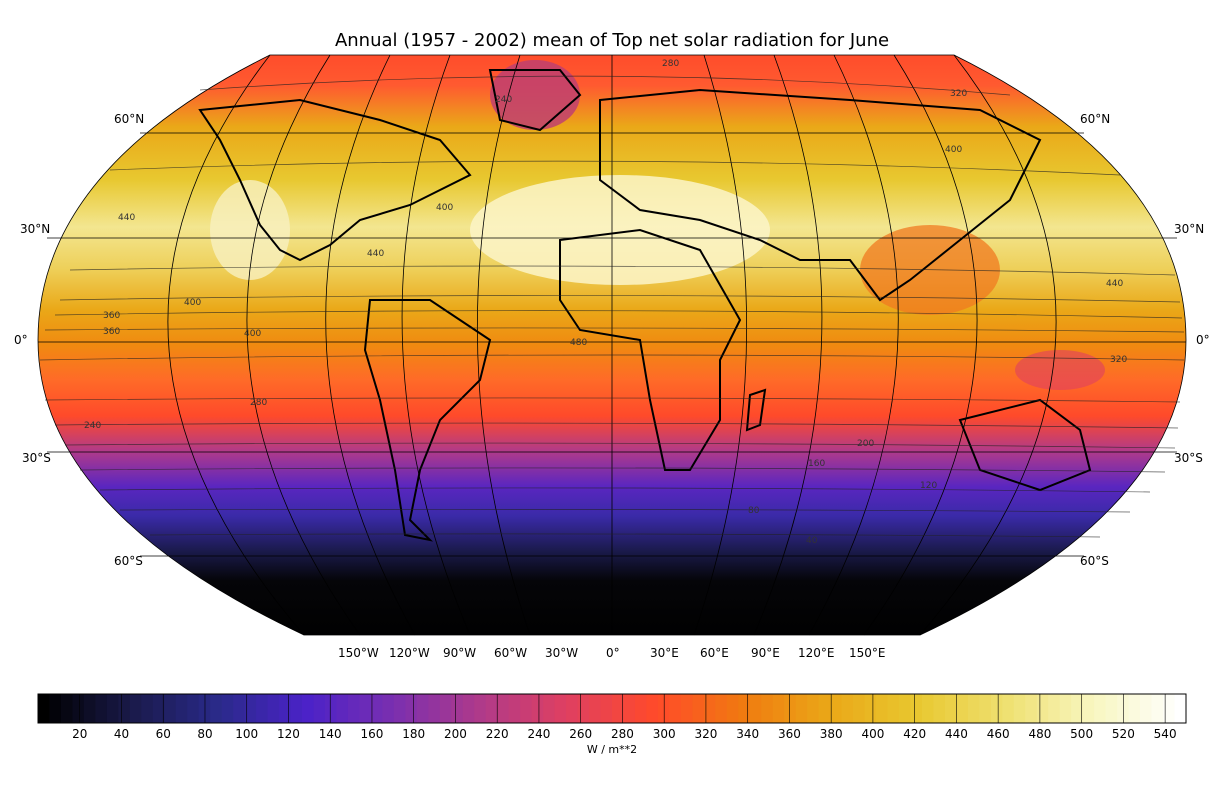 This screenshot has width=1224, height=792. Describe the element at coordinates (36, 458) in the screenshot. I see `lat-label-30s-left: 30°S` at that location.